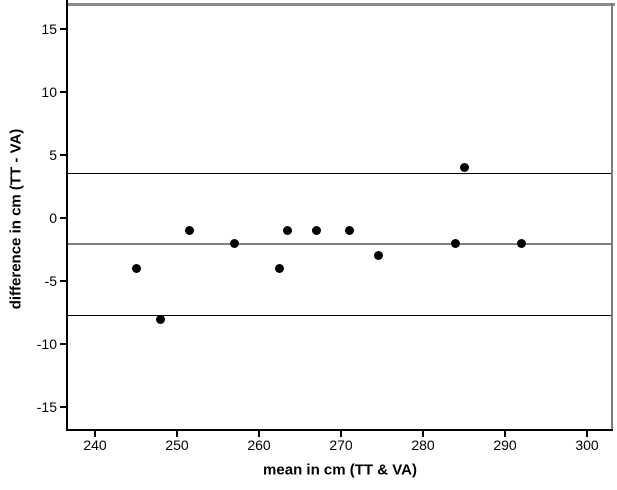 Image resolution: width=617 pixels, height=490 pixels. What do you see at coordinates (49, 92) in the screenshot?
I see `y-tick-label: 10` at bounding box center [49, 92].